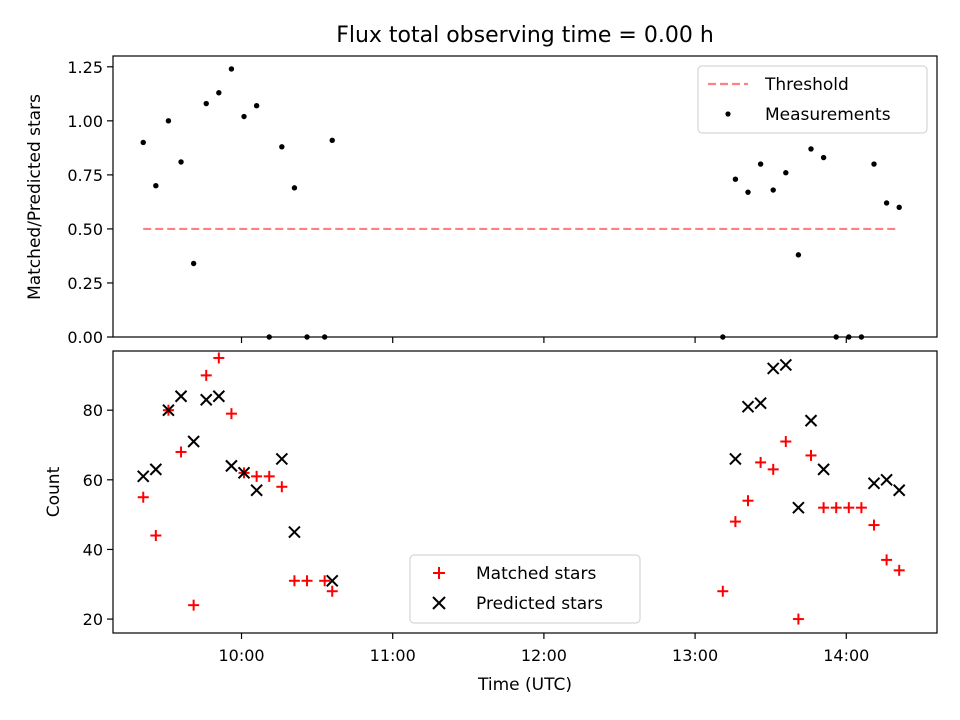  I want to click on top-y-ticks: 0.00 0.25 0.50 0.75 1.00 1.25, so click(90, 202).